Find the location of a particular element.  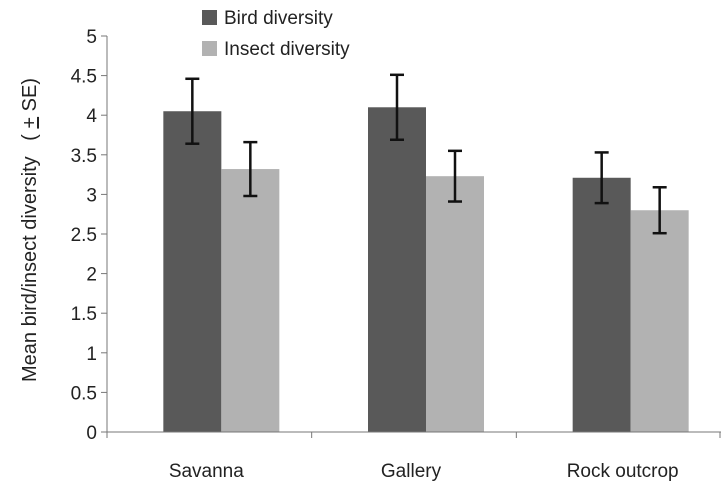

y-tick-label: 4 is located at coordinates (91, 116).